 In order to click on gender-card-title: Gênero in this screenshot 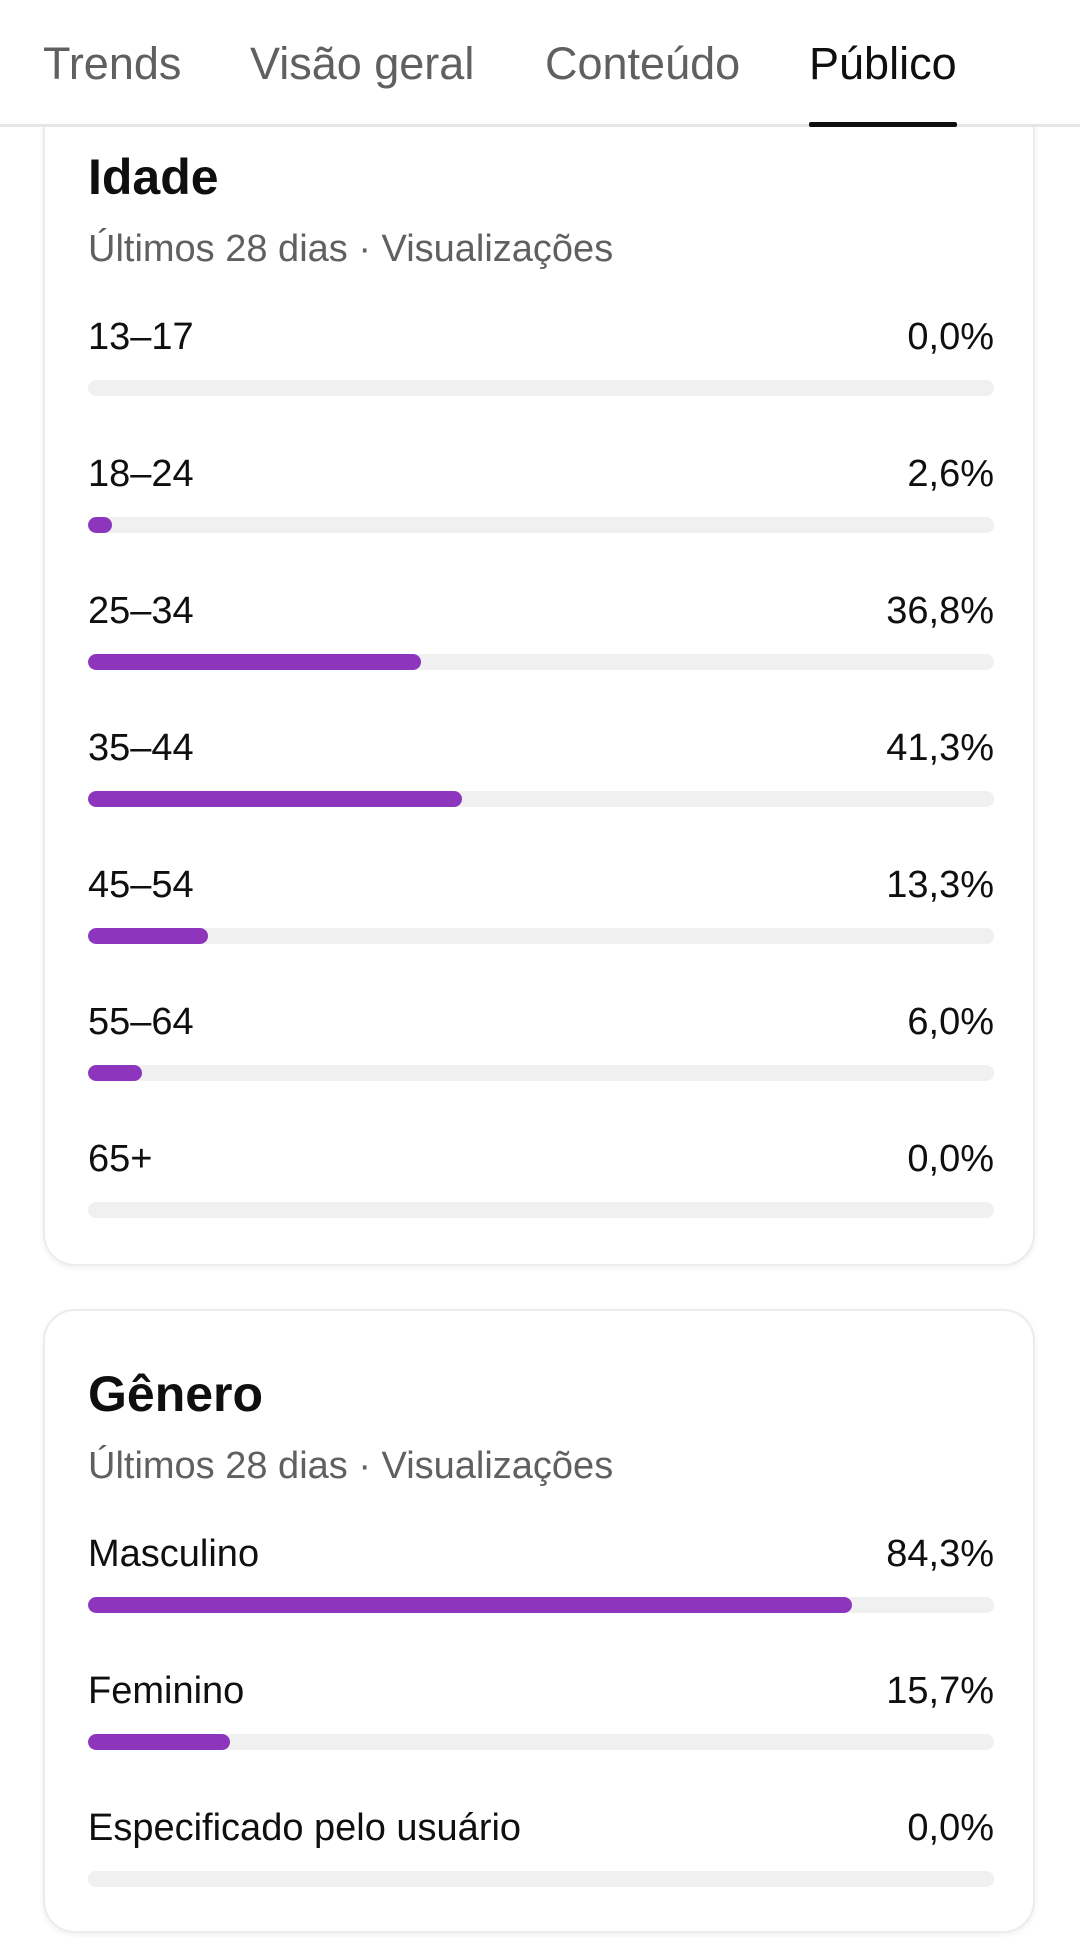, I will do `click(176, 1394)`.